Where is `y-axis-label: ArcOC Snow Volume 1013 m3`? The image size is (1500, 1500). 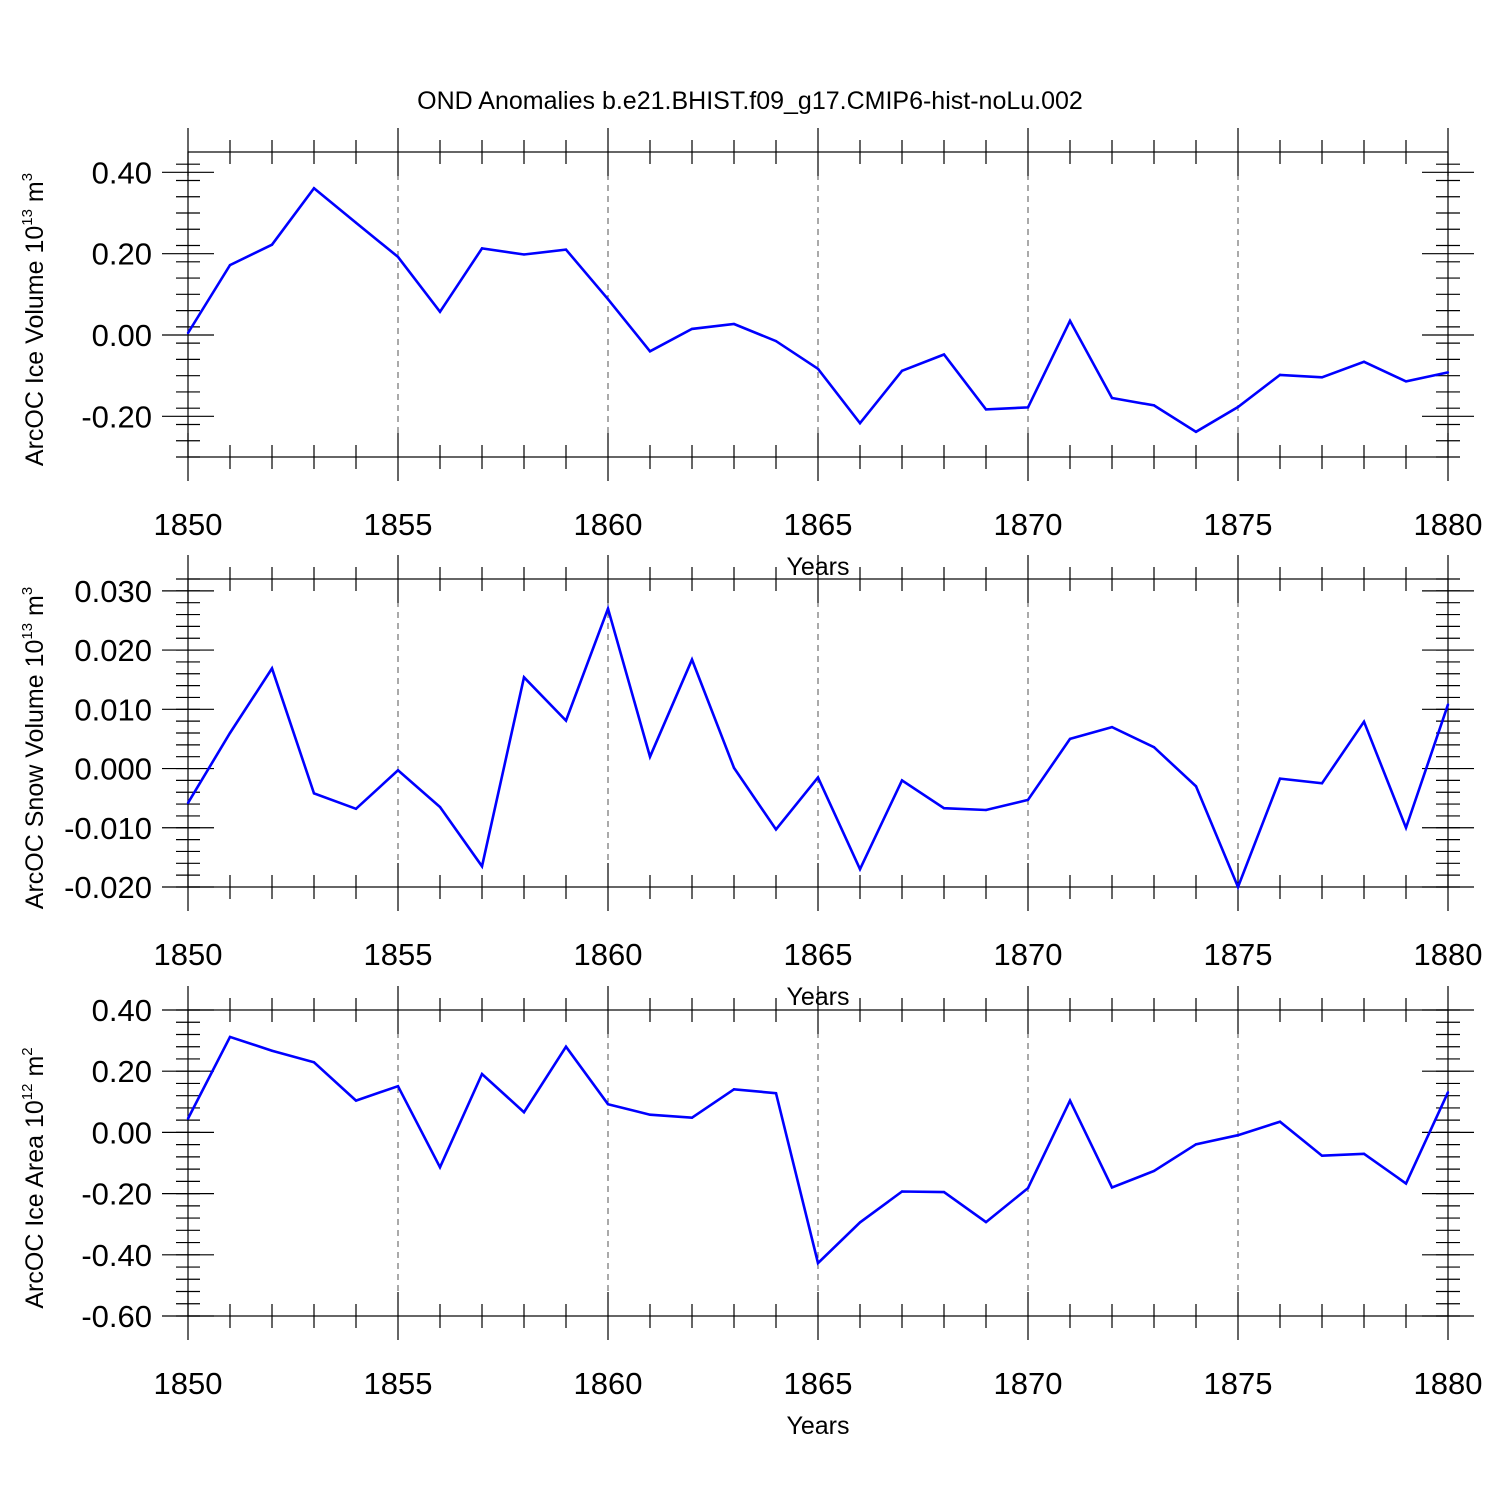
y-axis-label: ArcOC Snow Volume 1013 m3 is located at coordinates (34, 748).